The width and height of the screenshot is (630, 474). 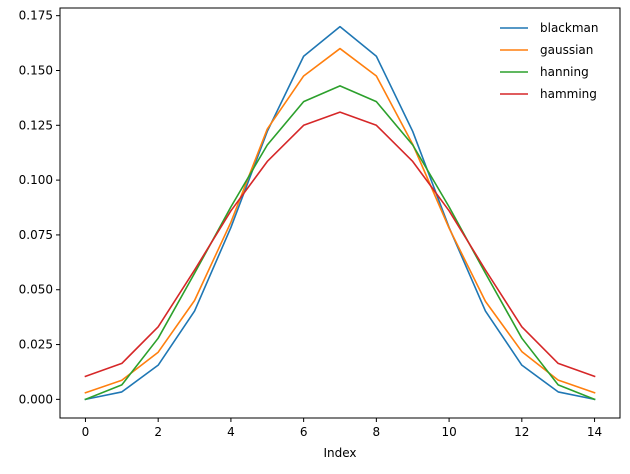 I want to click on legend-item-hanning: hanning, so click(x=544, y=72).